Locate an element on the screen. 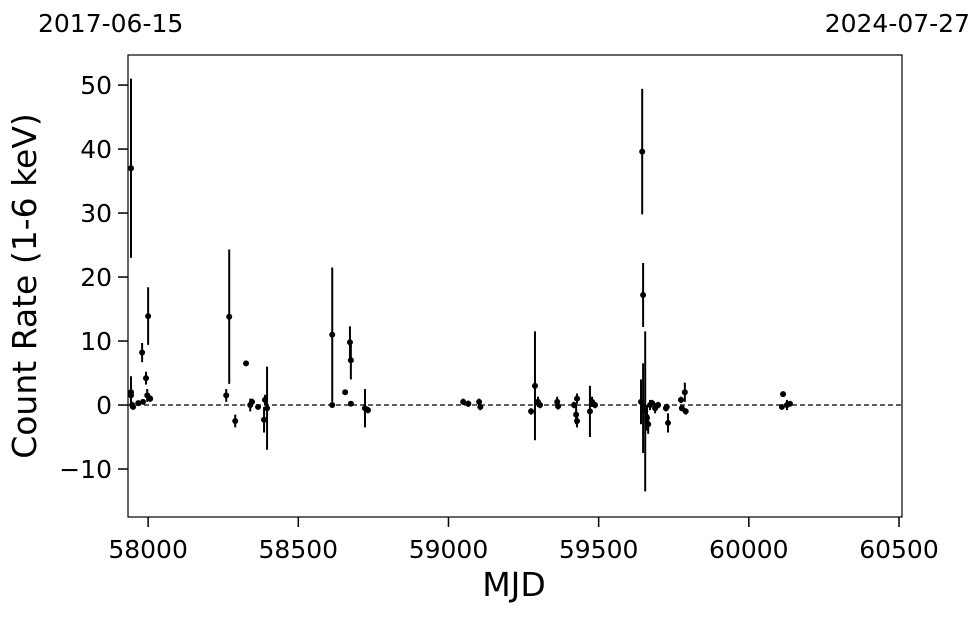  x-tick-label: 59000 is located at coordinates (449, 549).